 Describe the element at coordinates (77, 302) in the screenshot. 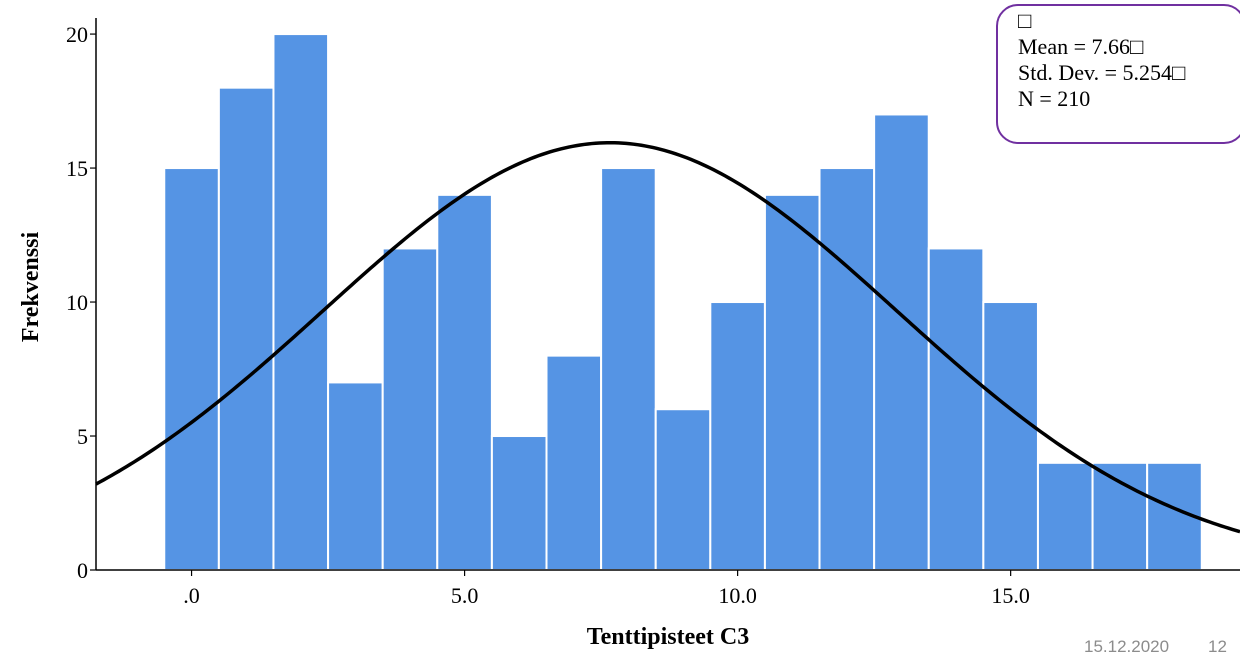

I see `y-tick-label: 10` at that location.